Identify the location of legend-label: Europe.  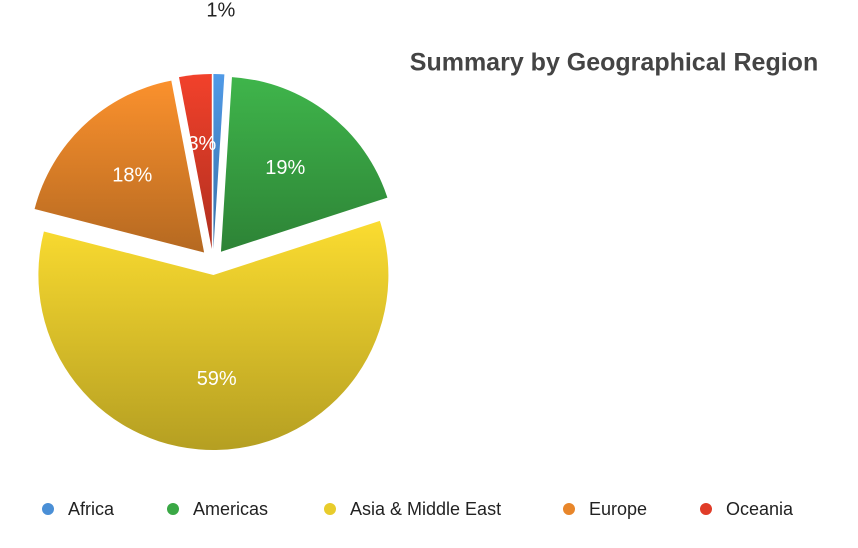
(618, 509).